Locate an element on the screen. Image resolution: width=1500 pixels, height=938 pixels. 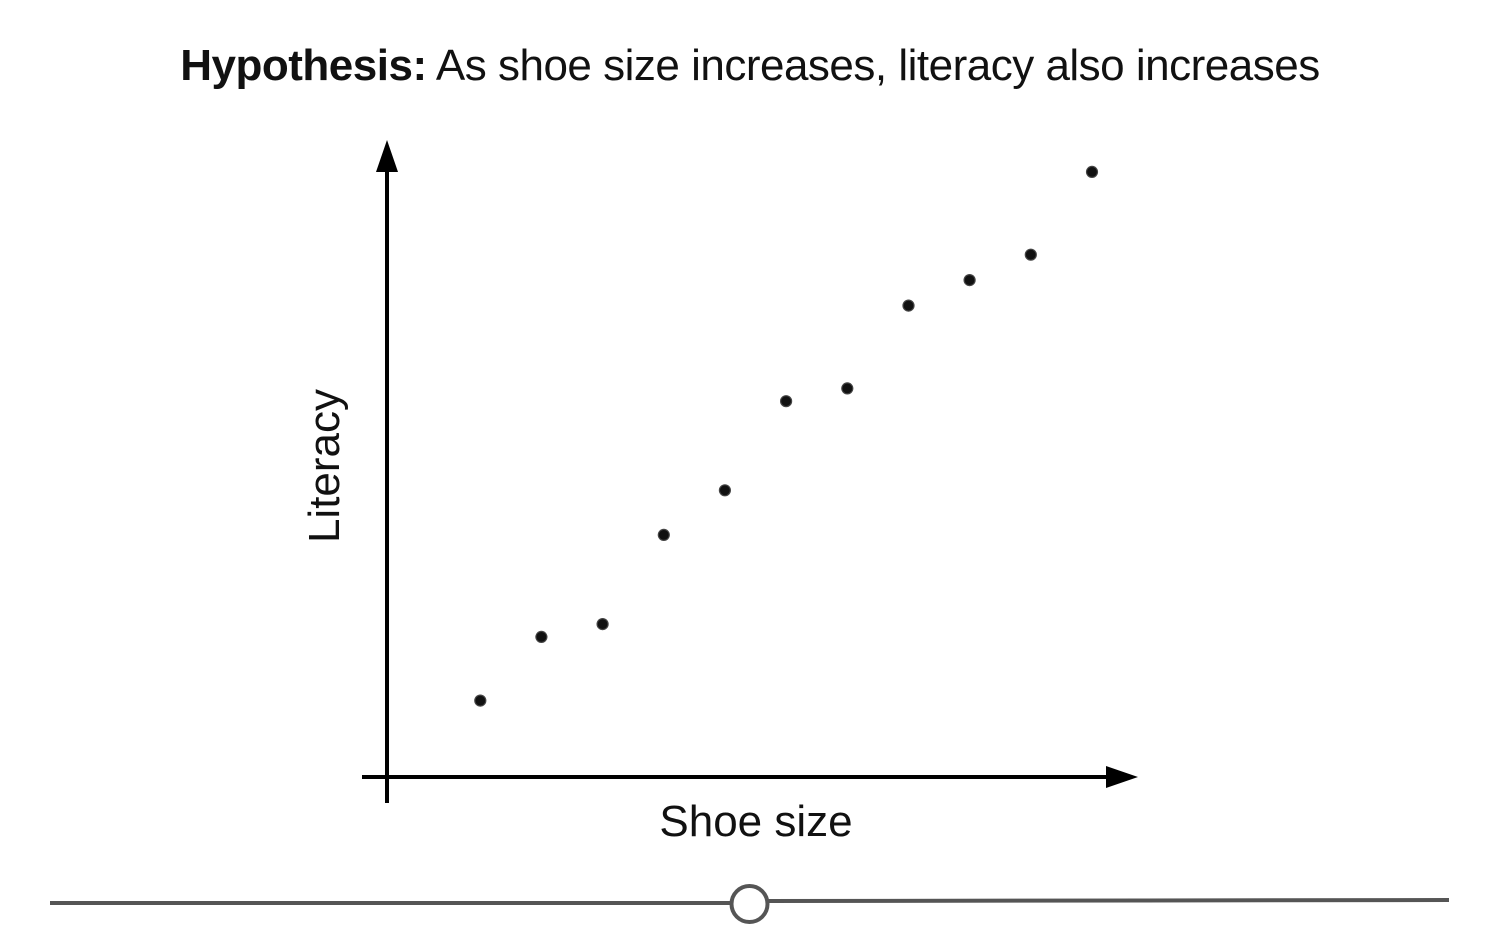
slider-track-right is located at coordinates (1109, 900).